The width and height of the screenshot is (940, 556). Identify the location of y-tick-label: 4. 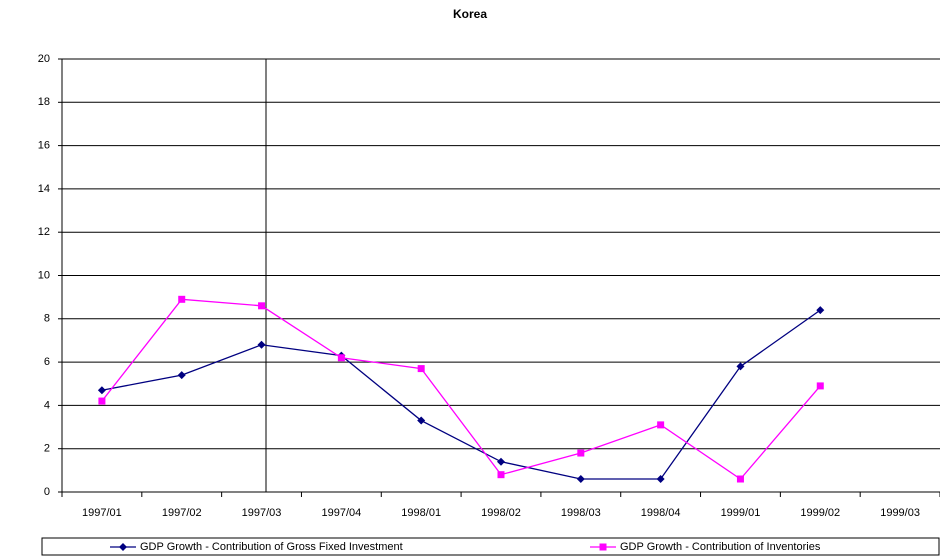
(47, 405).